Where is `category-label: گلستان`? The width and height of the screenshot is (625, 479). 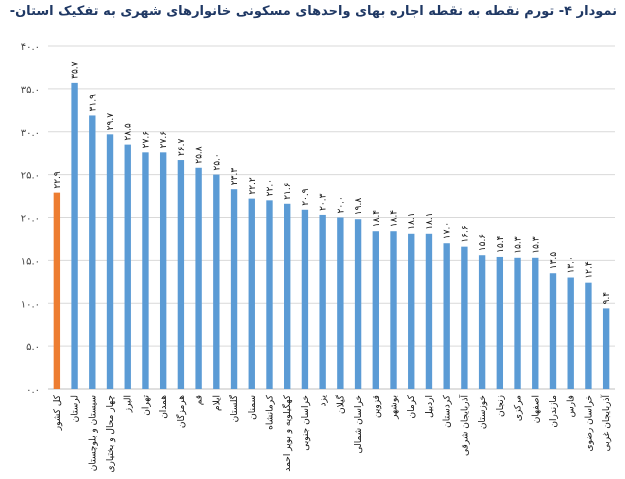 category-label: گلستان is located at coordinates (234, 408).